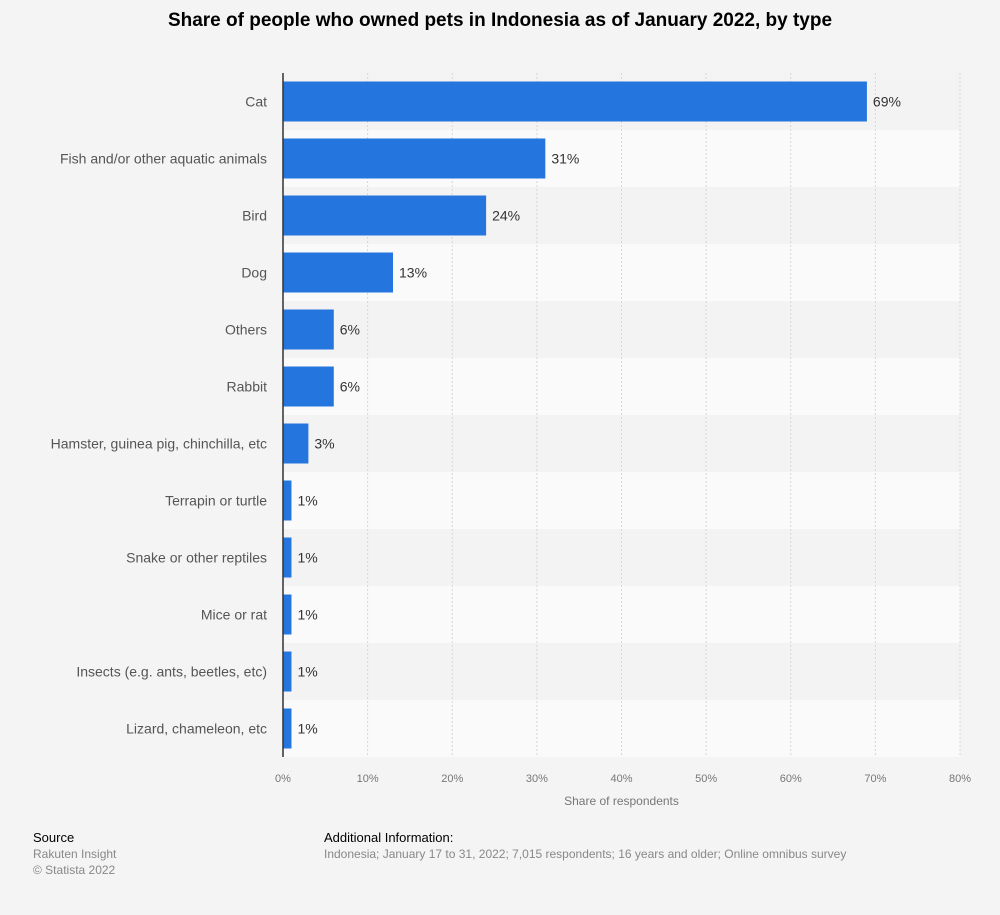 The height and width of the screenshot is (915, 1000). Describe the element at coordinates (621, 779) in the screenshot. I see `x-tick-label: 40%` at that location.